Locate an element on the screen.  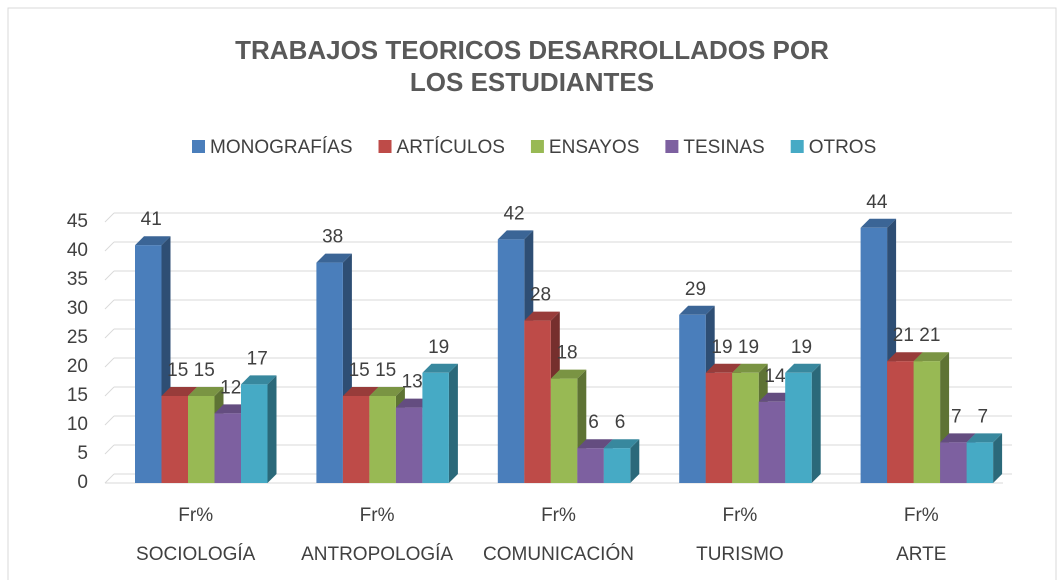
legend-label: MONOGRAFÍAS is located at coordinates (281, 147).